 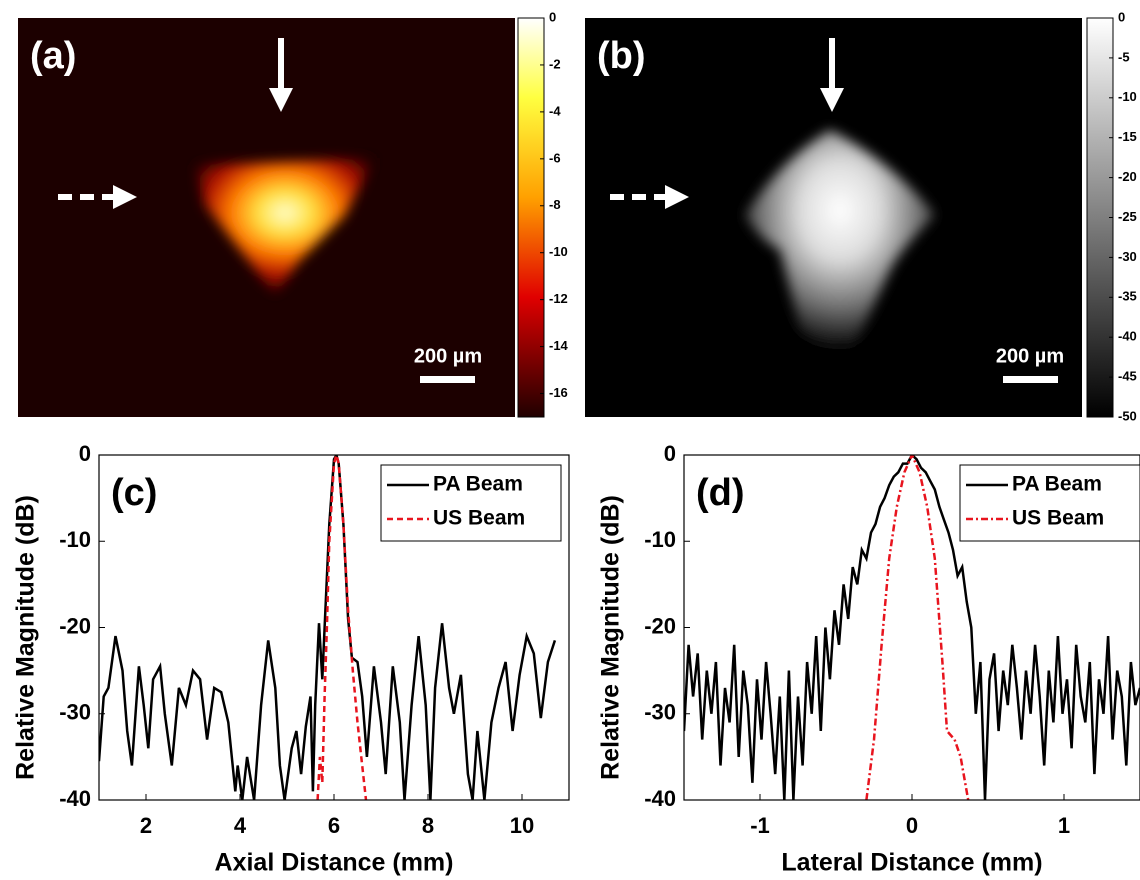 I want to click on colorbar, so click(x=531, y=217).